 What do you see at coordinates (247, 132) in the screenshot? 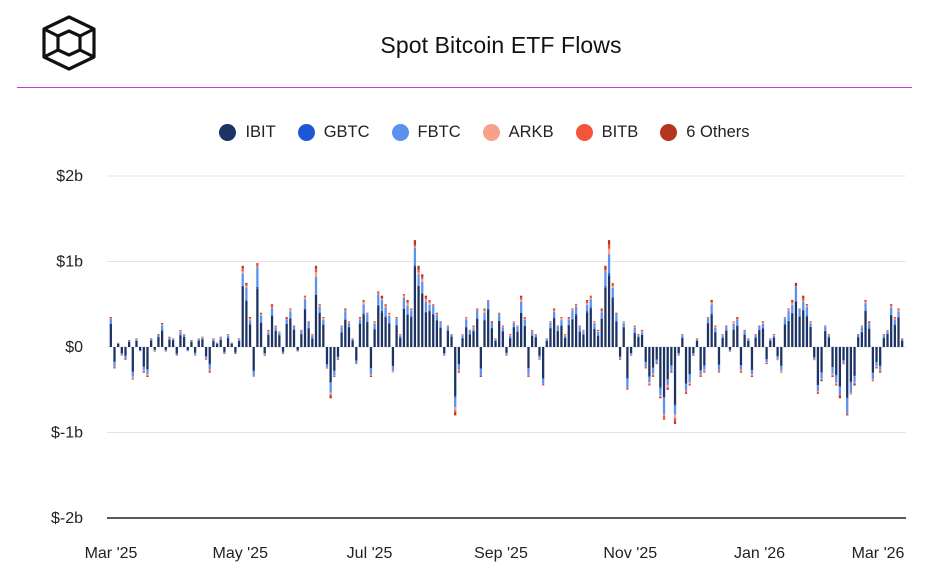
I see `legend-item-ibit: IBIT` at bounding box center [247, 132].